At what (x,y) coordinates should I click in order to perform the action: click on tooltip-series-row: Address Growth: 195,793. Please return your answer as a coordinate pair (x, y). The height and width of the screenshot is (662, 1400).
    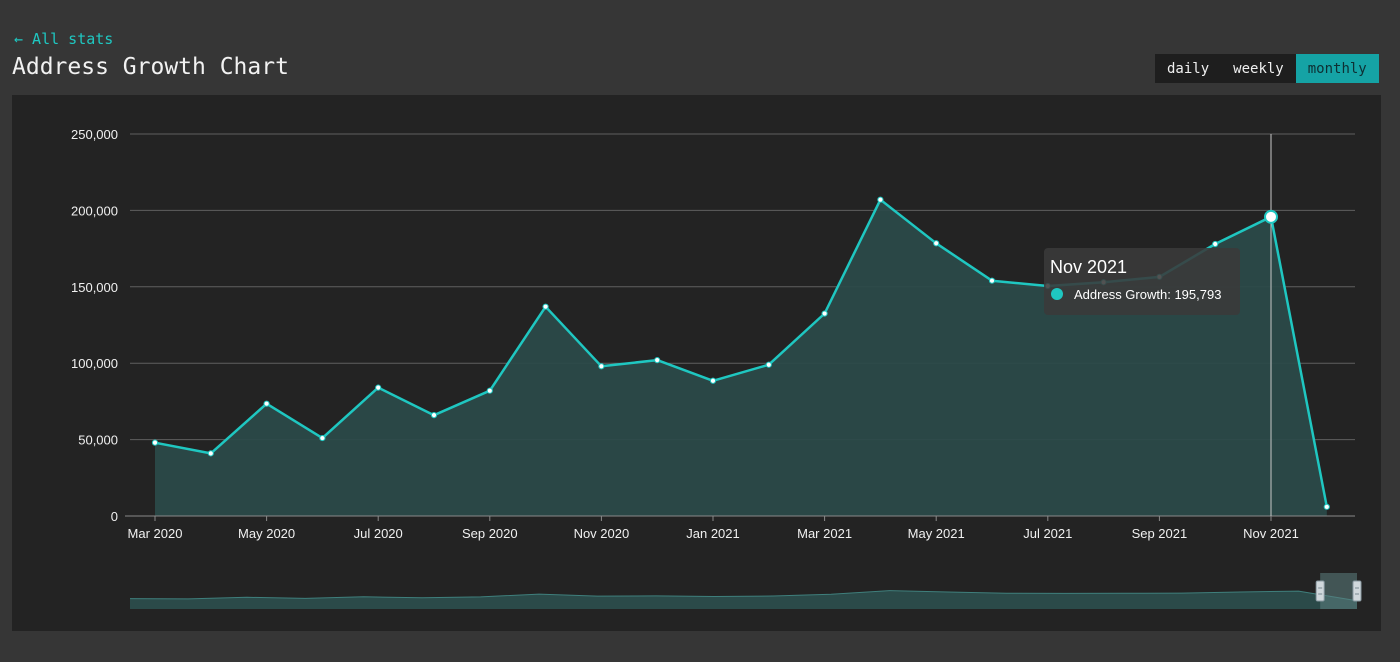
    Looking at the image, I should click on (1147, 294).